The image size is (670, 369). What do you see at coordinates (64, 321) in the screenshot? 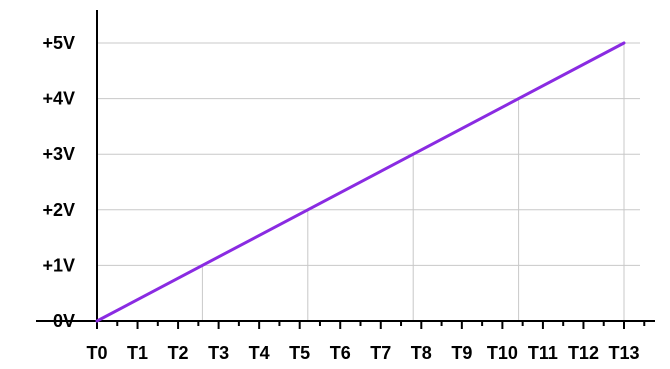
I see `y-tick-label: 0V` at bounding box center [64, 321].